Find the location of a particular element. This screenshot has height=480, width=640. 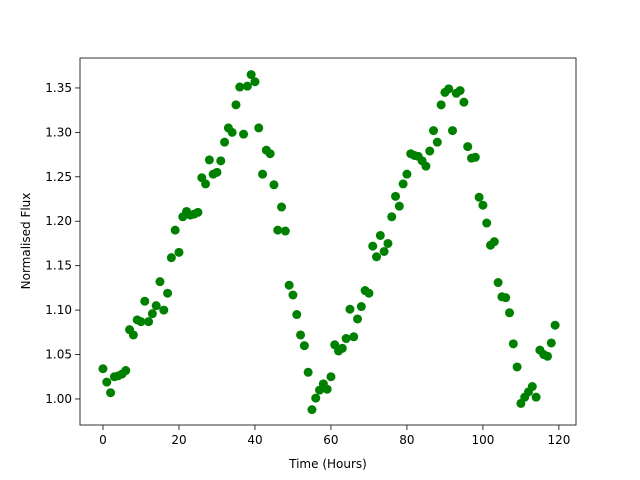

y-tick-label: 1.30 is located at coordinates (58, 132).